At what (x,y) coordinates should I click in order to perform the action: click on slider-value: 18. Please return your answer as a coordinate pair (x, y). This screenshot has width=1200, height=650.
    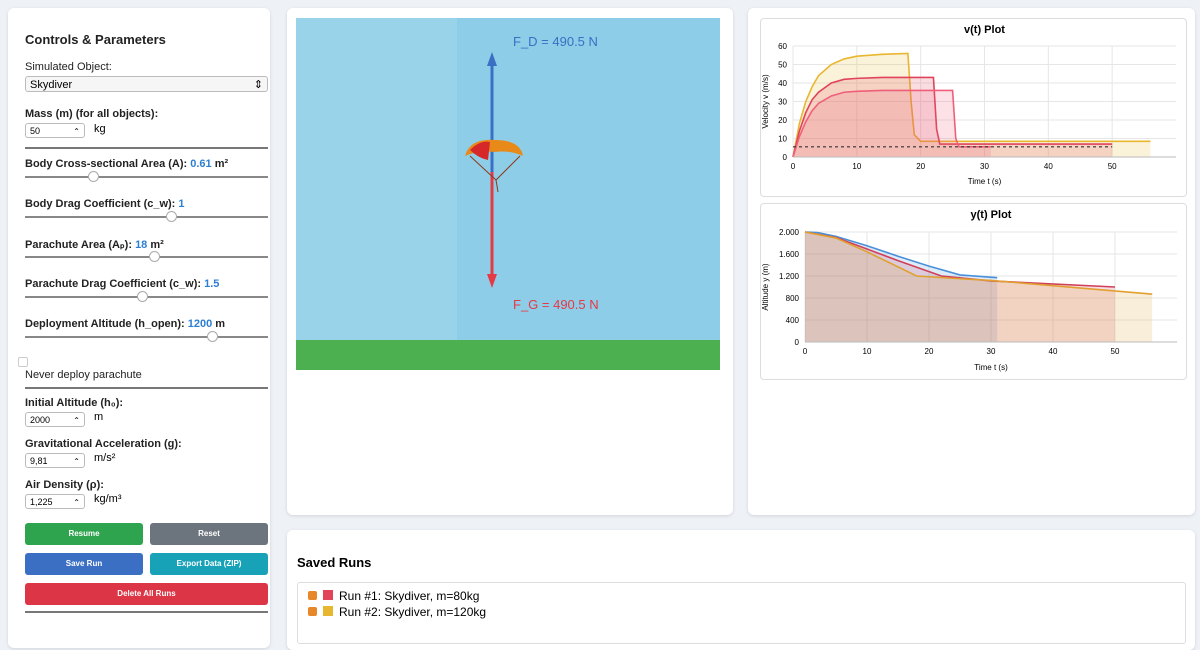
    Looking at the image, I should click on (141, 245).